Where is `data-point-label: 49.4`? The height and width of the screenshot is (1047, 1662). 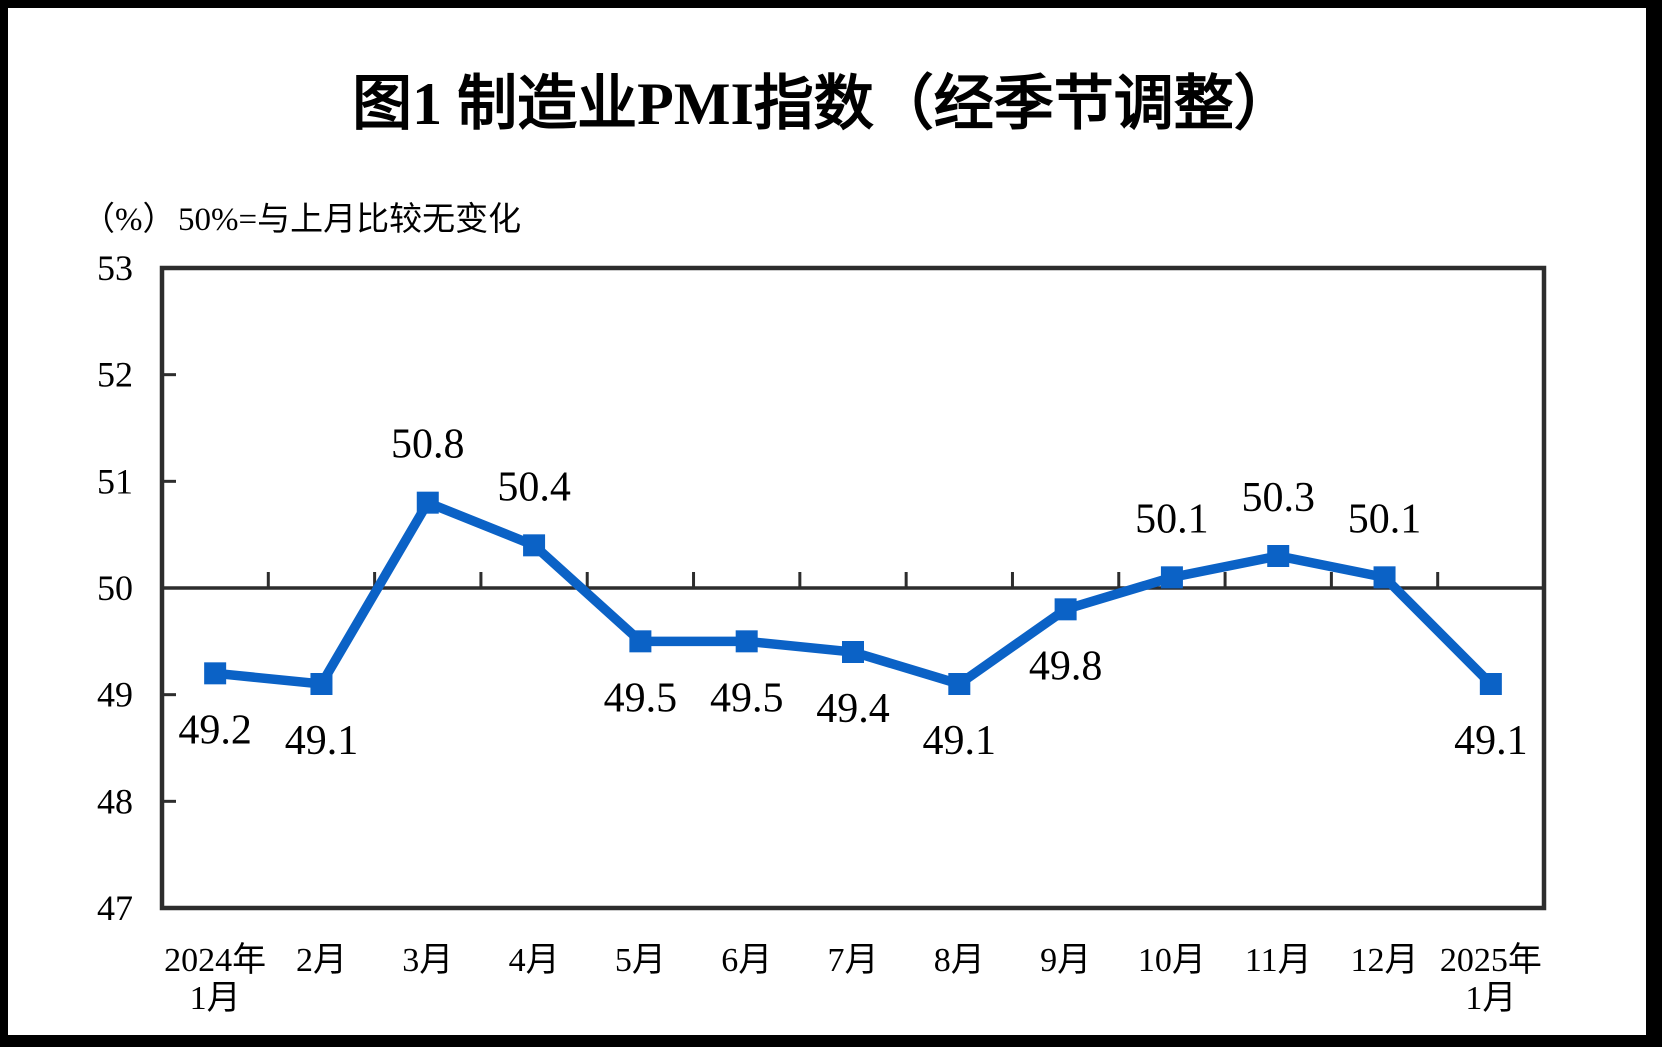
data-point-label: 49.4 is located at coordinates (853, 709).